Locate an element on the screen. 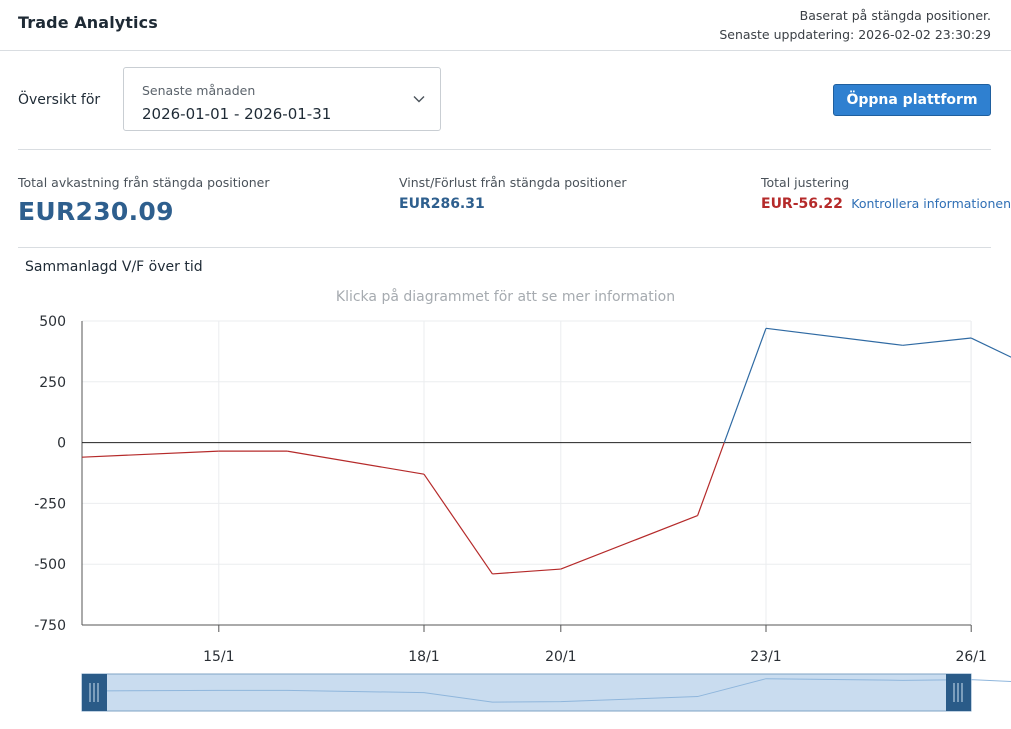  y-tick-label: -750 is located at coordinates (50, 626).